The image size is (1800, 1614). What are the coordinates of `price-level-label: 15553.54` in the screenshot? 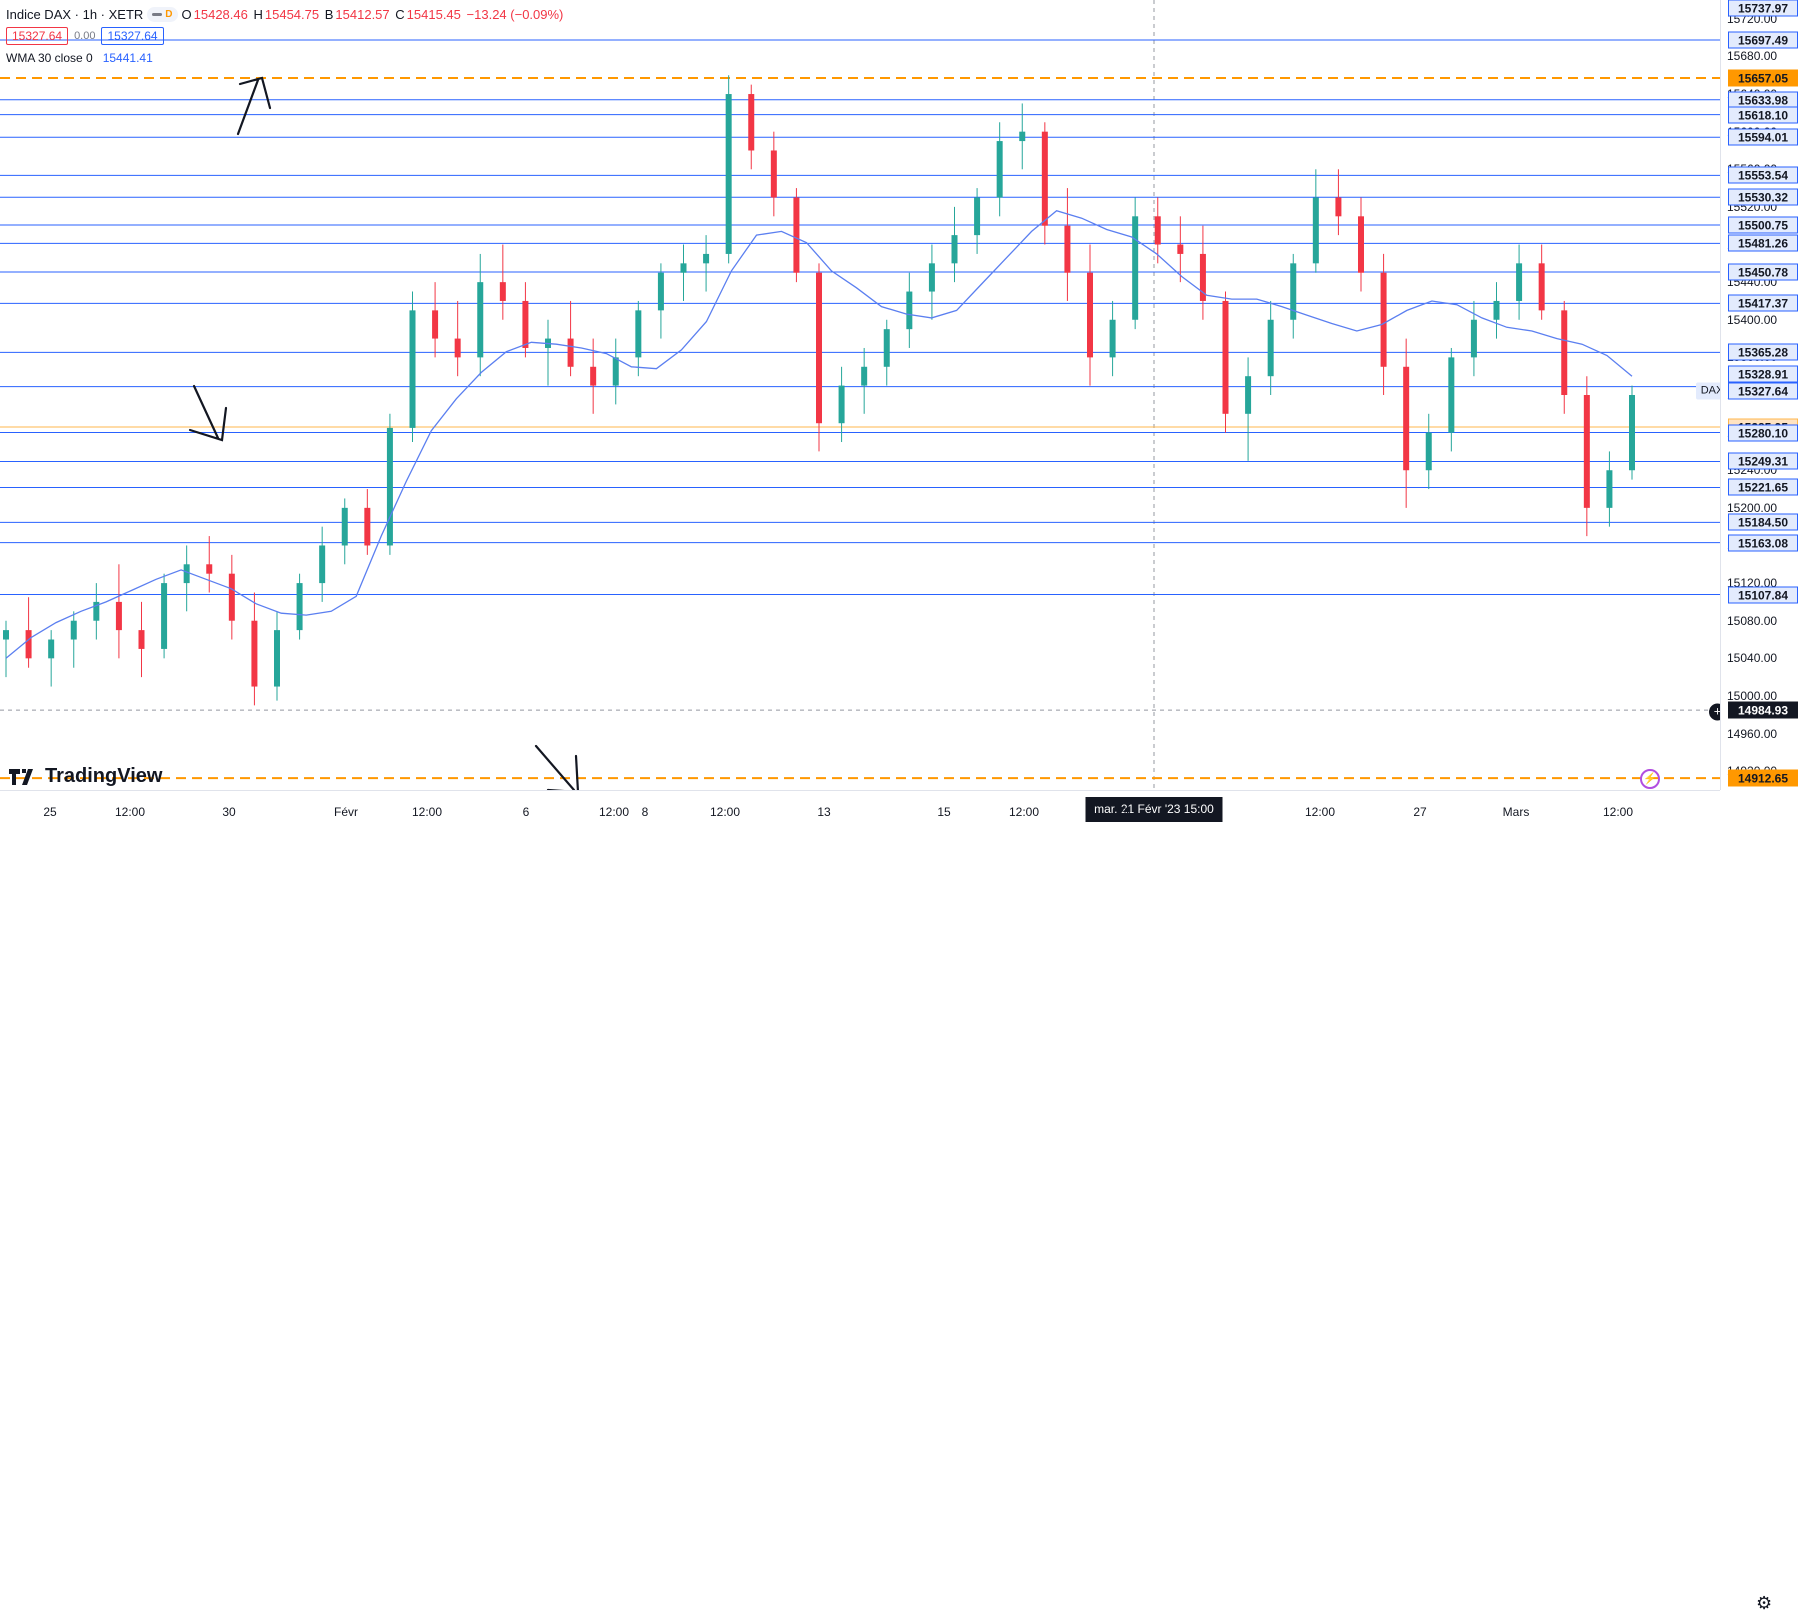 It's located at (1763, 175).